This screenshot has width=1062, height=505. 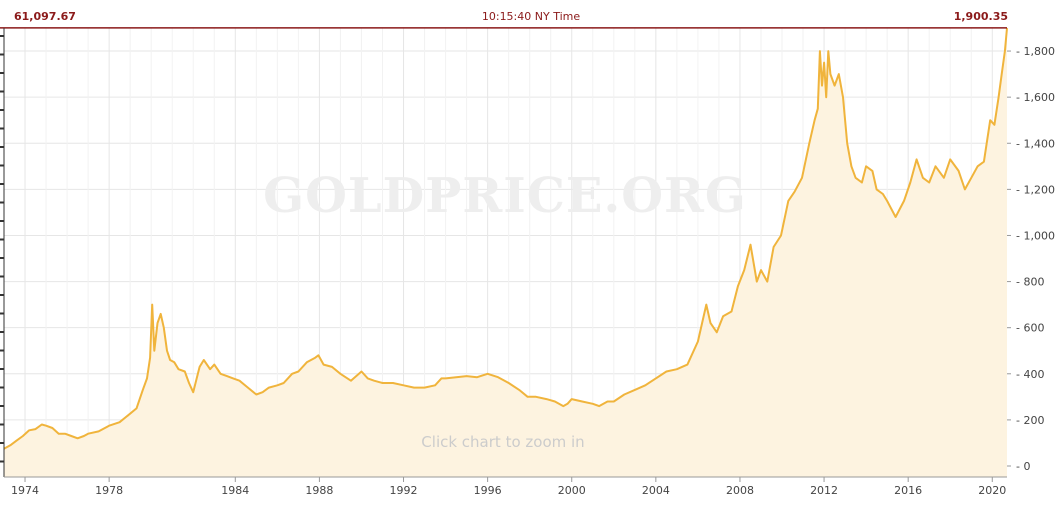 I want to click on y-tick-label: - 0, so click(x=1023, y=466).